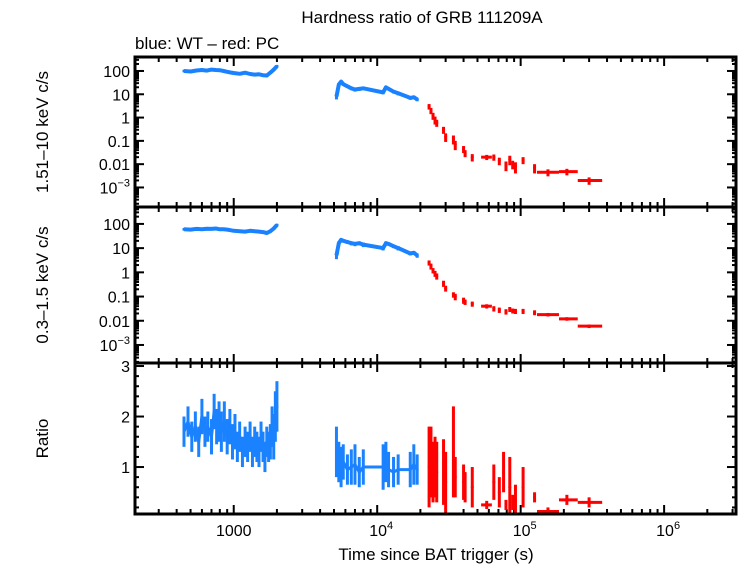 Image resolution: width=742 pixels, height=566 pixels. I want to click on x-tick-label: 104, so click(381, 530).